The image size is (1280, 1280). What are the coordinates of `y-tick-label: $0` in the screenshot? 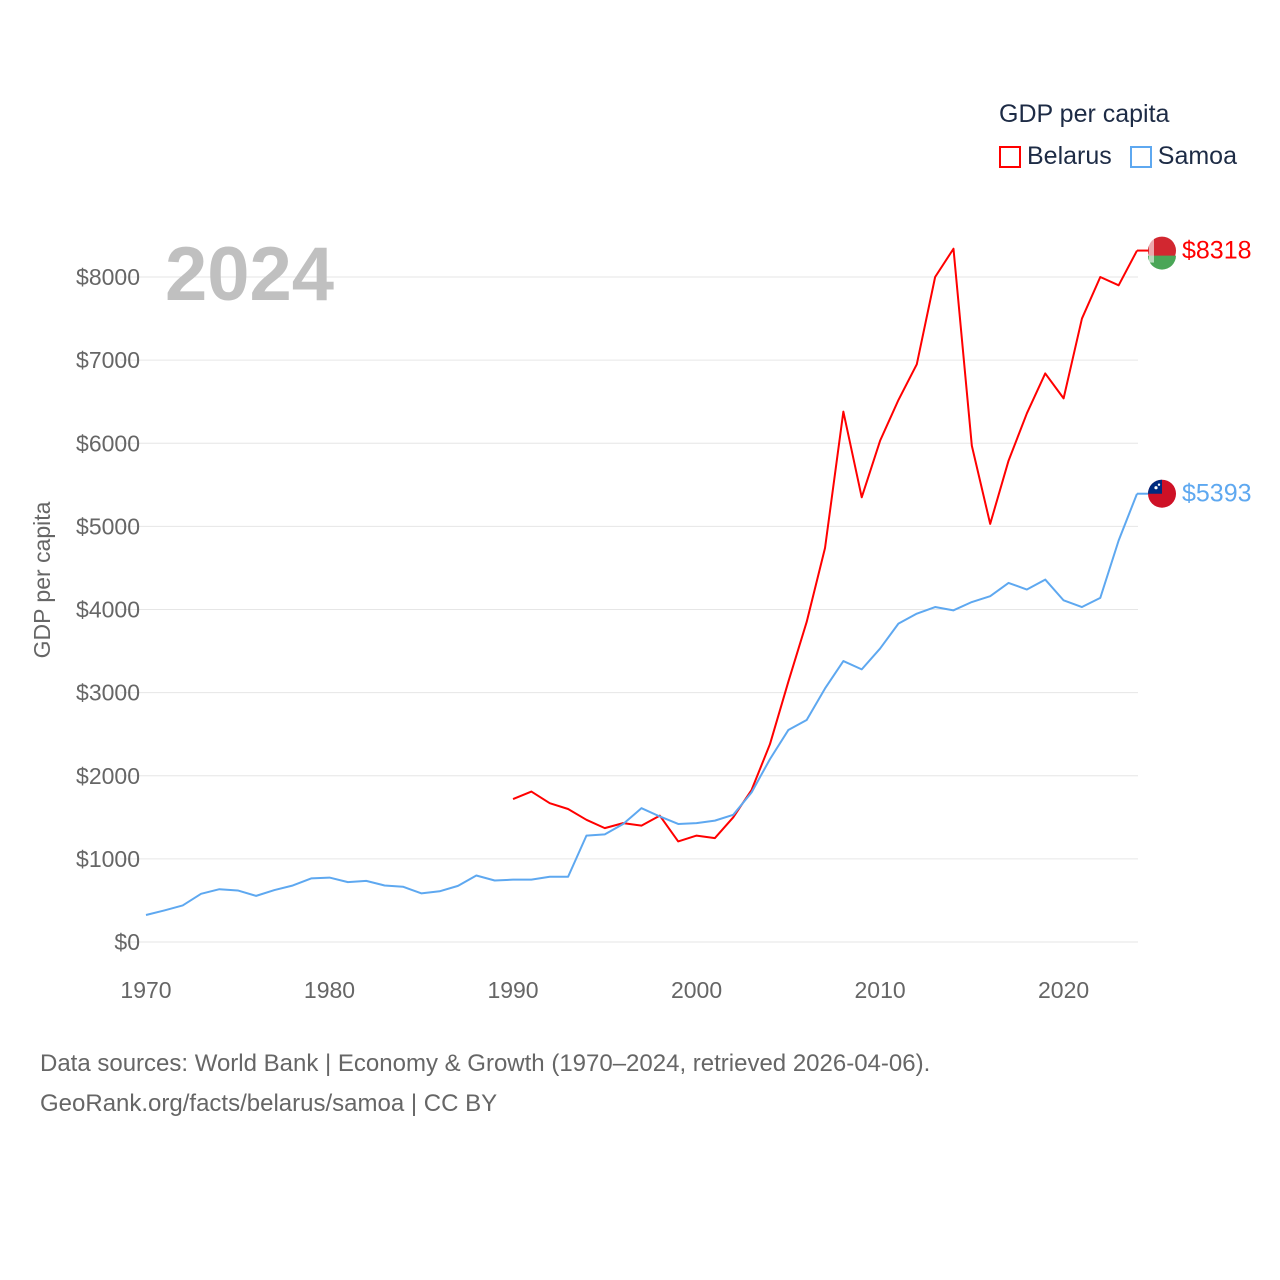 It's located at (127, 942).